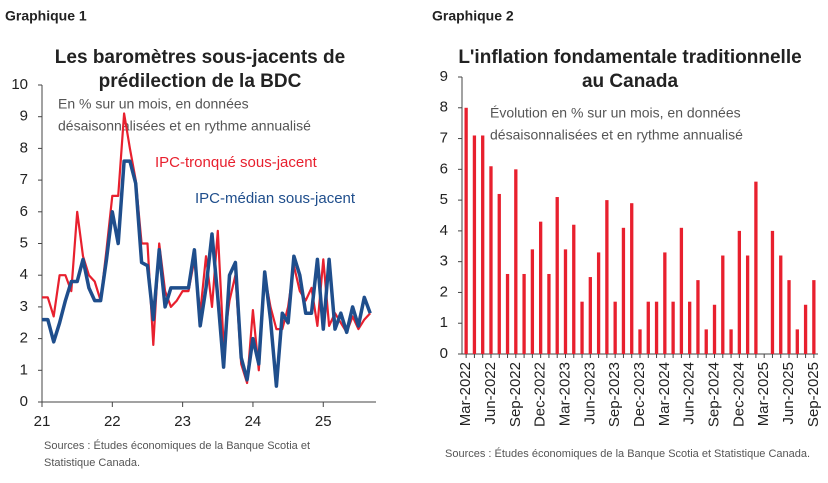 The image size is (828, 483). Describe the element at coordinates (689, 393) in the screenshot. I see `x-tick-label: Jun-2024` at that location.